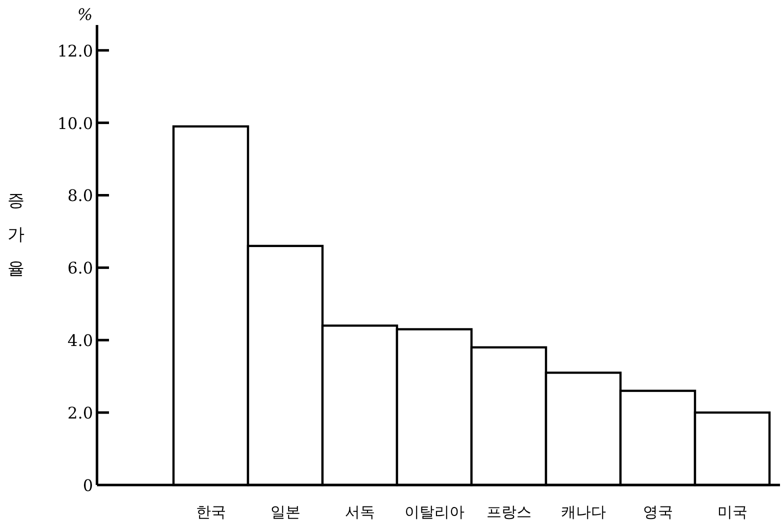 The height and width of the screenshot is (520, 783). What do you see at coordinates (80, 413) in the screenshot?
I see `y-tick-label: 2.0` at bounding box center [80, 413].